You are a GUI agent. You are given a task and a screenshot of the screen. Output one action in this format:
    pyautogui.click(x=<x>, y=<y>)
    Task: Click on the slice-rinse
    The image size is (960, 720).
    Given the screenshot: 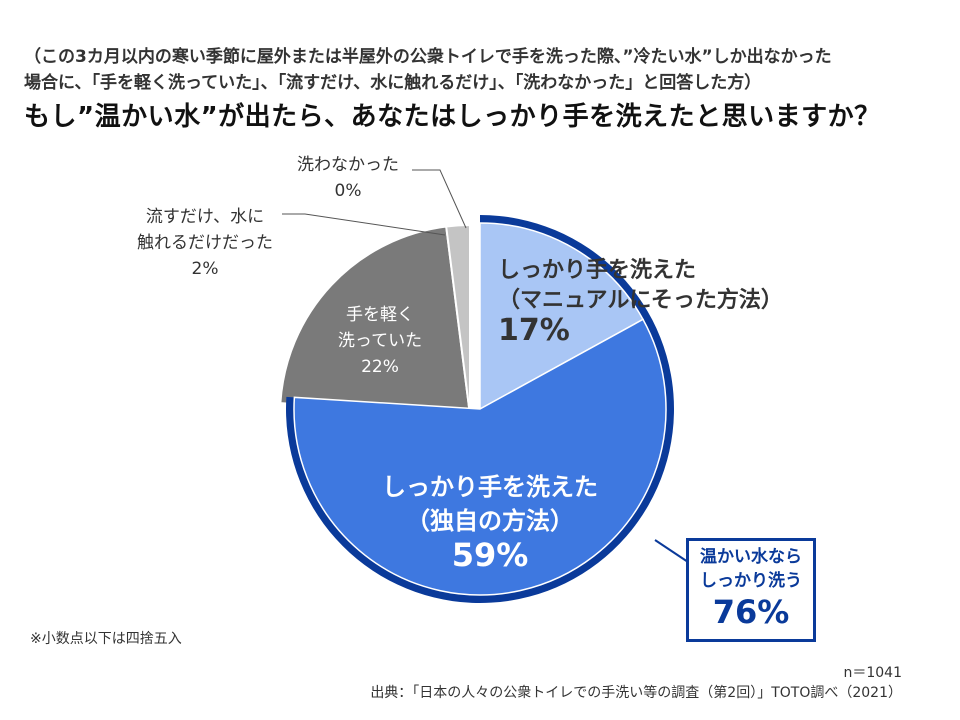 What is the action you would take?
    pyautogui.click(x=458, y=319)
    